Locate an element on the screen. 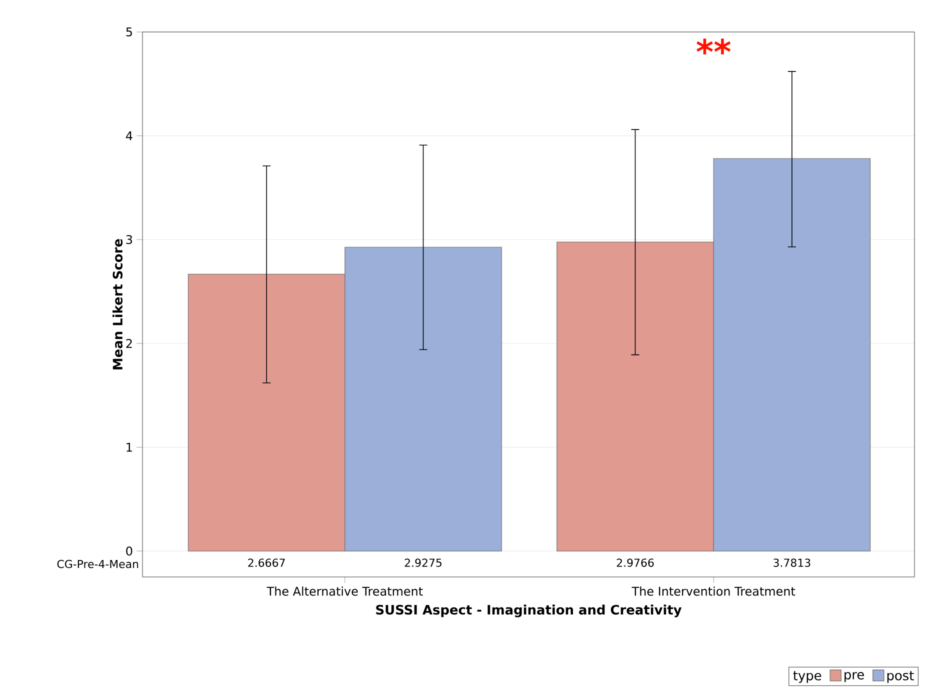  y-tick-label: 2 is located at coordinates (129, 343).